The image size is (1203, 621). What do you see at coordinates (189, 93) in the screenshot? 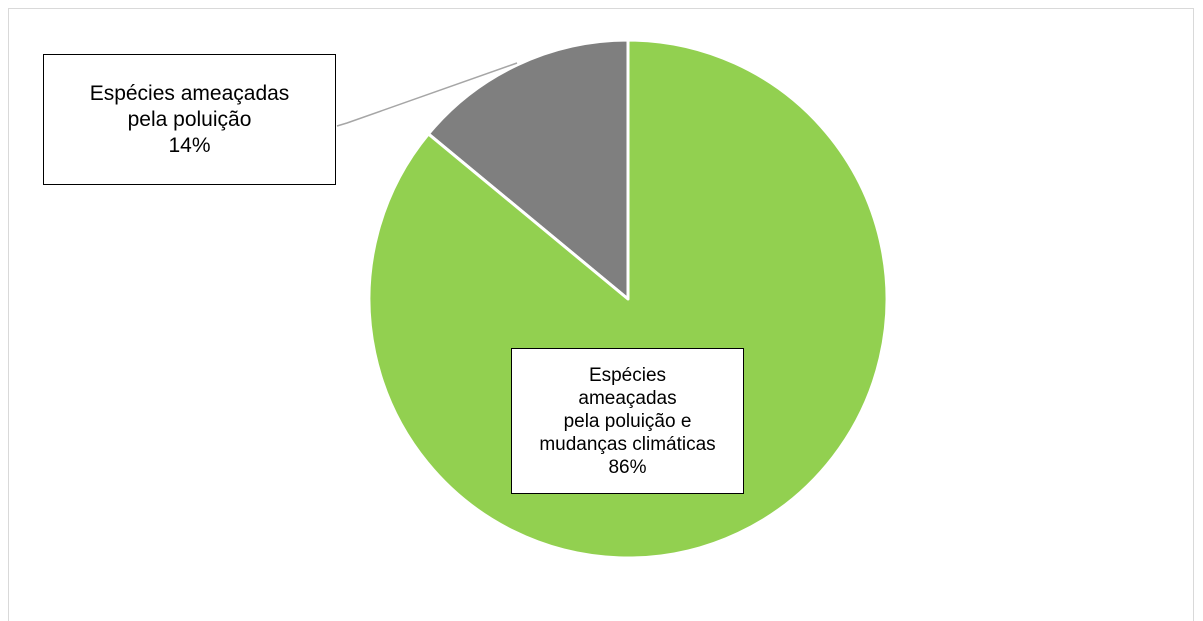
I see `slice-label-line: Espécies ameaçadas` at bounding box center [189, 93].